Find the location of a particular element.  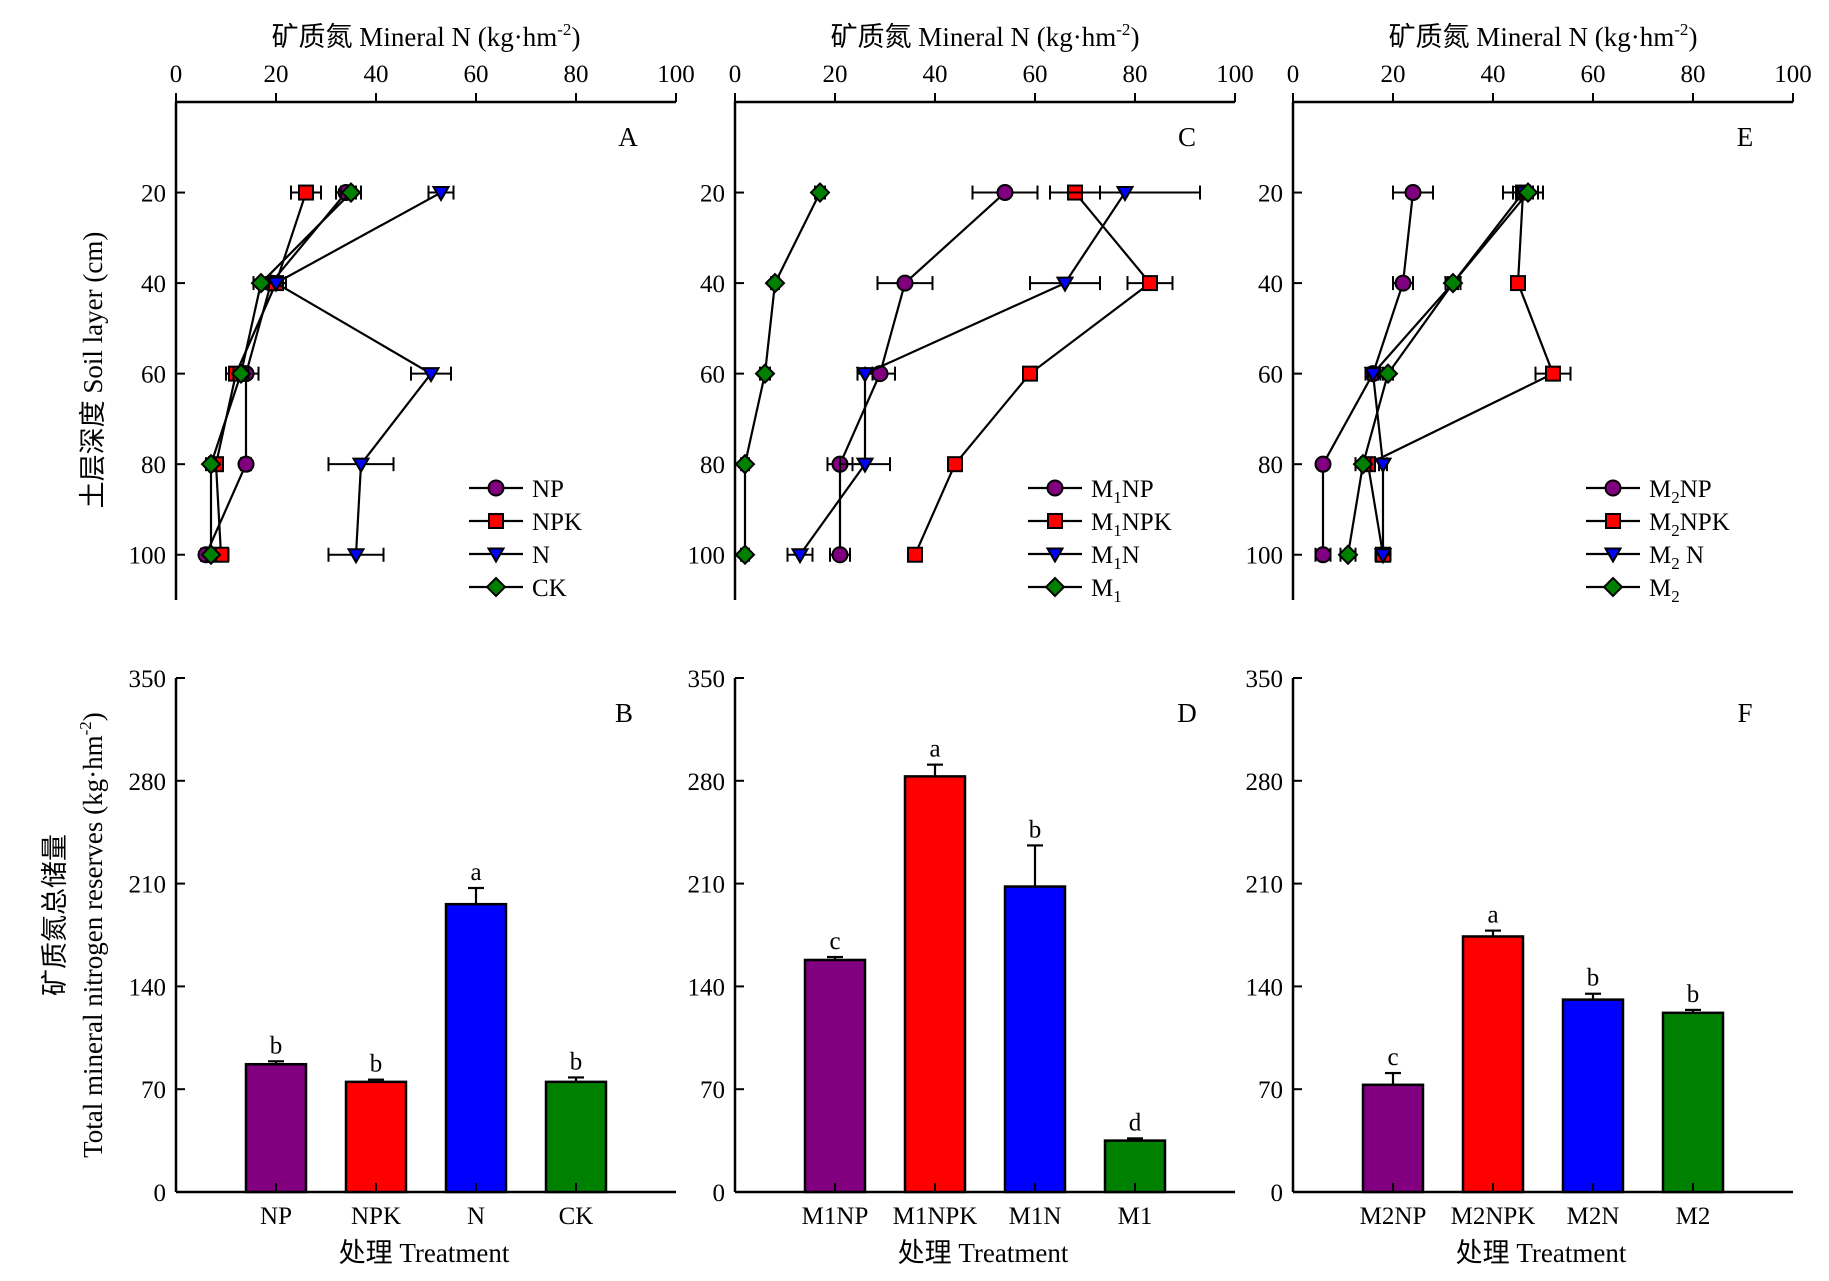

series-line is located at coordinates (962, 373).